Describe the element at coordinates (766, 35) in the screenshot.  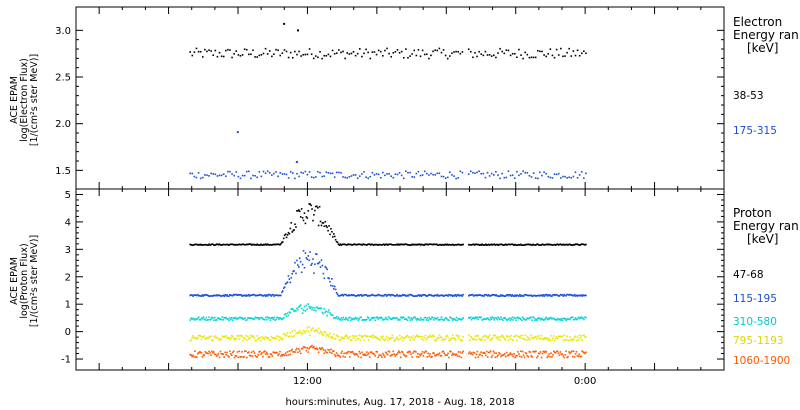
I see `electron-legend-title-2: Energy ran` at that location.